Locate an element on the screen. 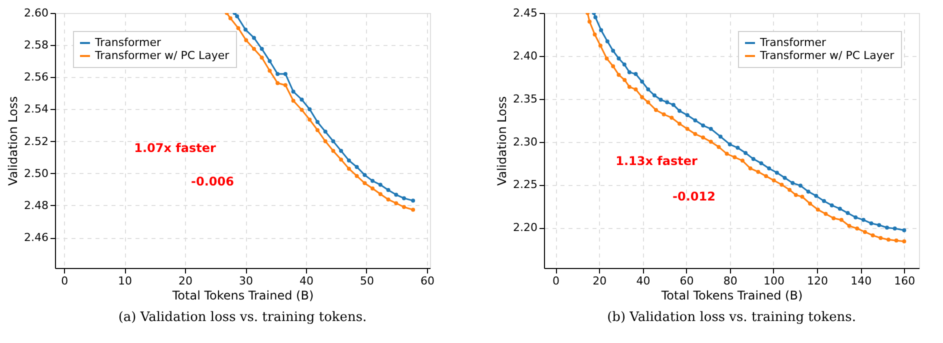 The height and width of the screenshot is (343, 943). annotation: 1.13x faster is located at coordinates (657, 161).